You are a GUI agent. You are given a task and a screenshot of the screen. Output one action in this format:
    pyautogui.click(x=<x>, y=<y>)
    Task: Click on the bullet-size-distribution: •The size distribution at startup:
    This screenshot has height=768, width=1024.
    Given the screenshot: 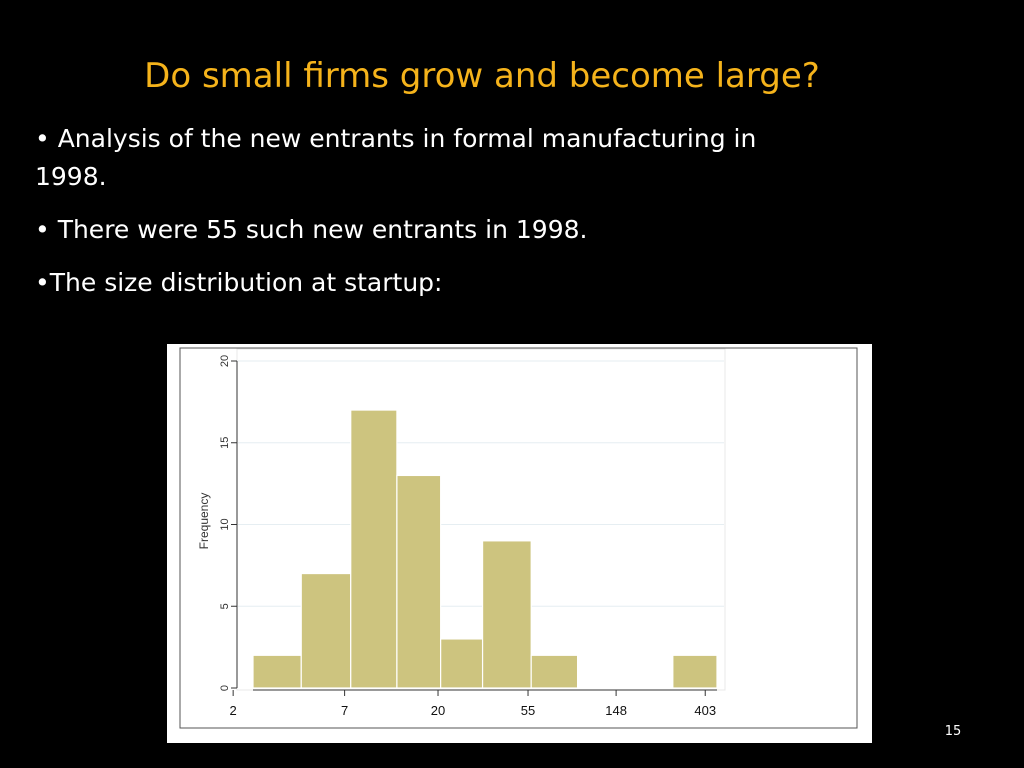 What is the action you would take?
    pyautogui.click(x=239, y=282)
    